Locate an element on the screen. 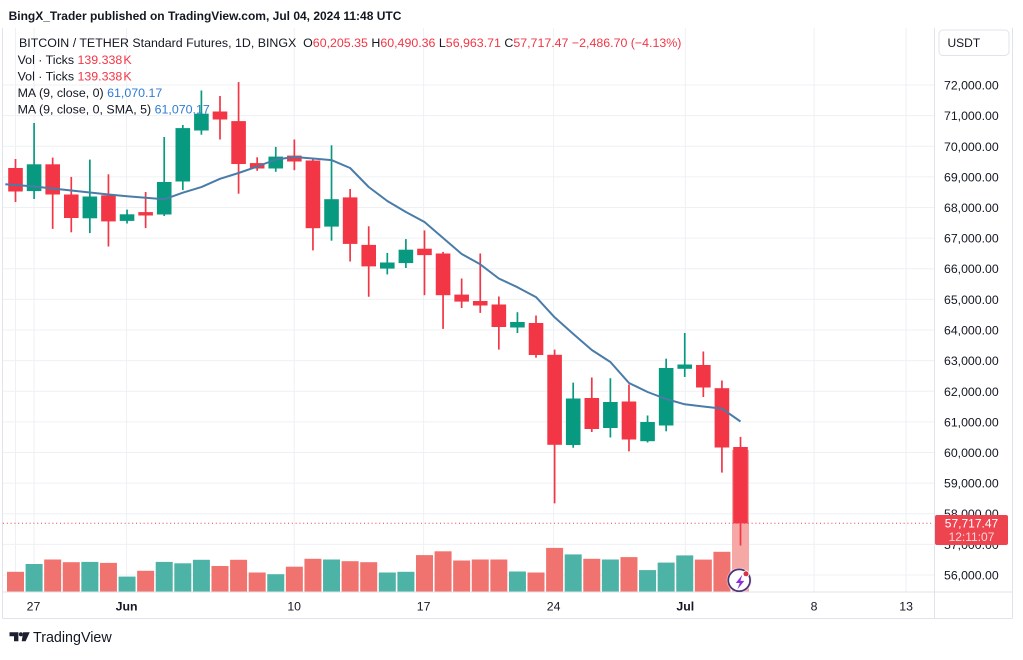 This screenshot has width=1023, height=660. svg-text: 27 is located at coordinates (34, 607).